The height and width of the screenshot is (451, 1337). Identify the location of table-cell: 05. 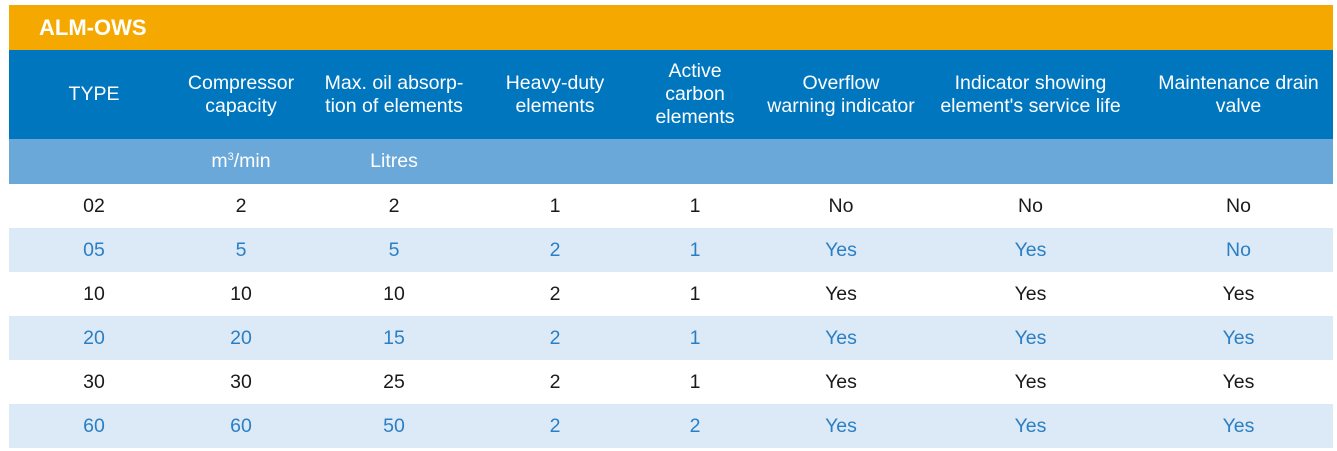
(94, 250).